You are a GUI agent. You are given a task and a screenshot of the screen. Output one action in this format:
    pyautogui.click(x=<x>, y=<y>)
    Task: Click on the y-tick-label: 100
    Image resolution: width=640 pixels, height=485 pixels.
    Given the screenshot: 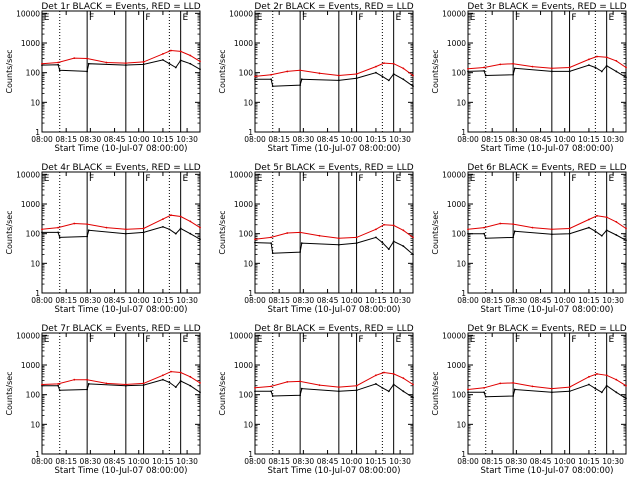 What is the action you would take?
    pyautogui.click(x=459, y=395)
    